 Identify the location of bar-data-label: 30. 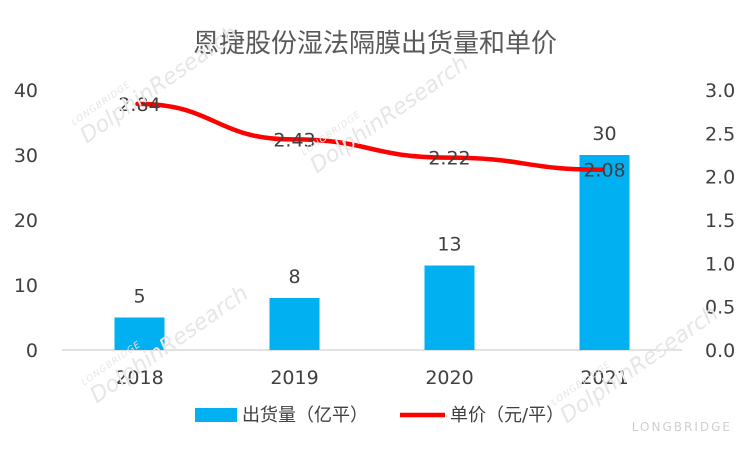
(604, 134).